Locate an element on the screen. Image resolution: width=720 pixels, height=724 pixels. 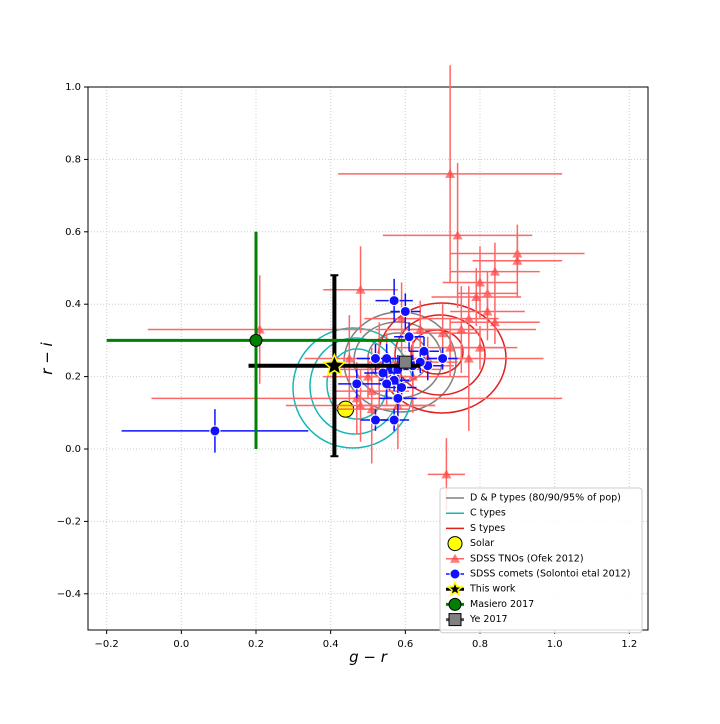
x-tick-label: 0.8 is located at coordinates (480, 644).